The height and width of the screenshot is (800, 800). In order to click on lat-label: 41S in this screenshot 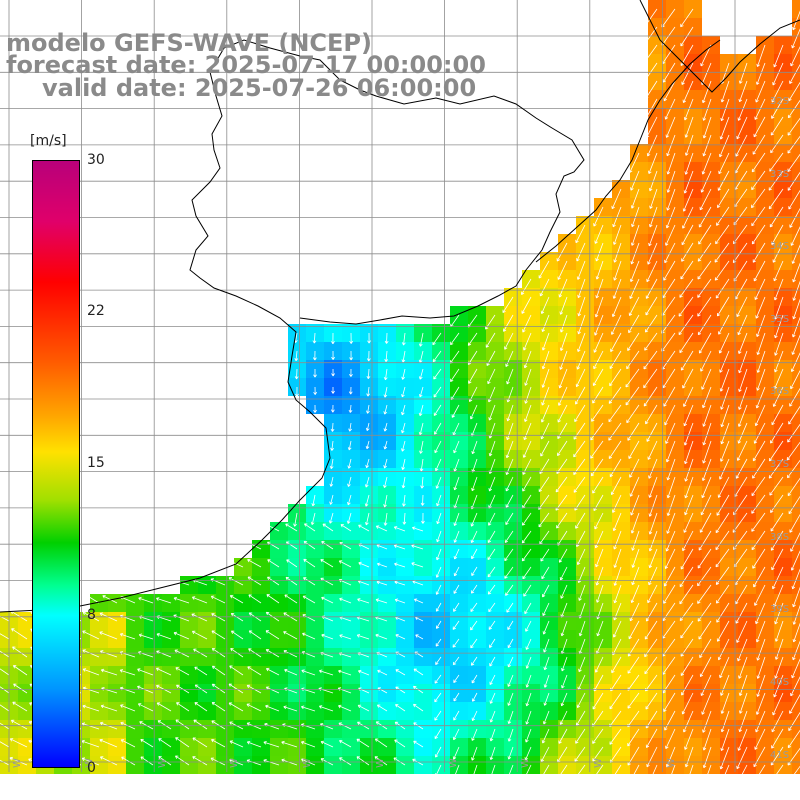, I will do `click(779, 755)`.